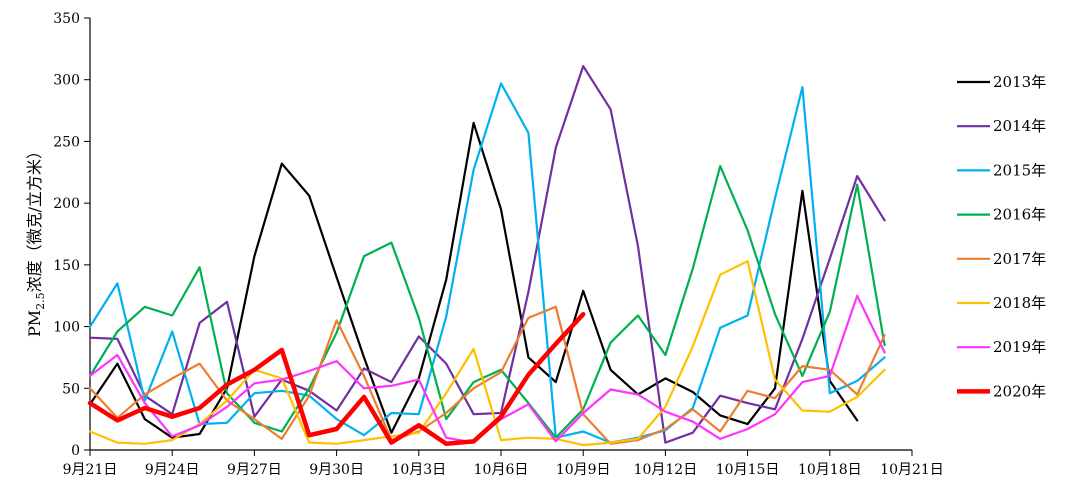  I want to click on y-axis-title-sub: 2.5, so click(40, 301).